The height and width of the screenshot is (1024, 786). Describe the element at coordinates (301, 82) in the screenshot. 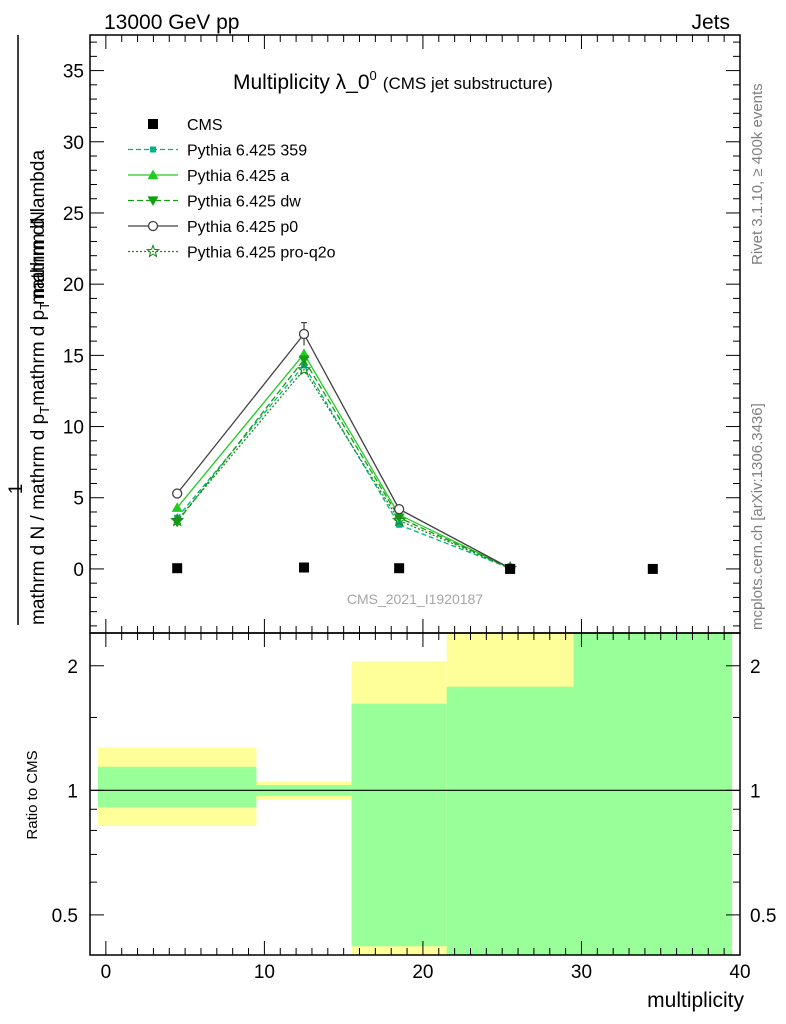

I see `title-main: Multiplicity λ_0` at that location.